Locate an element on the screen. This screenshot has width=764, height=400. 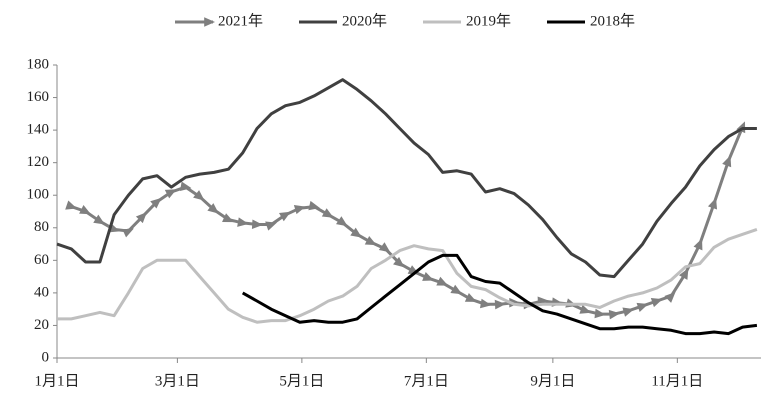
y-tick-label: 120 is located at coordinates (38, 162).